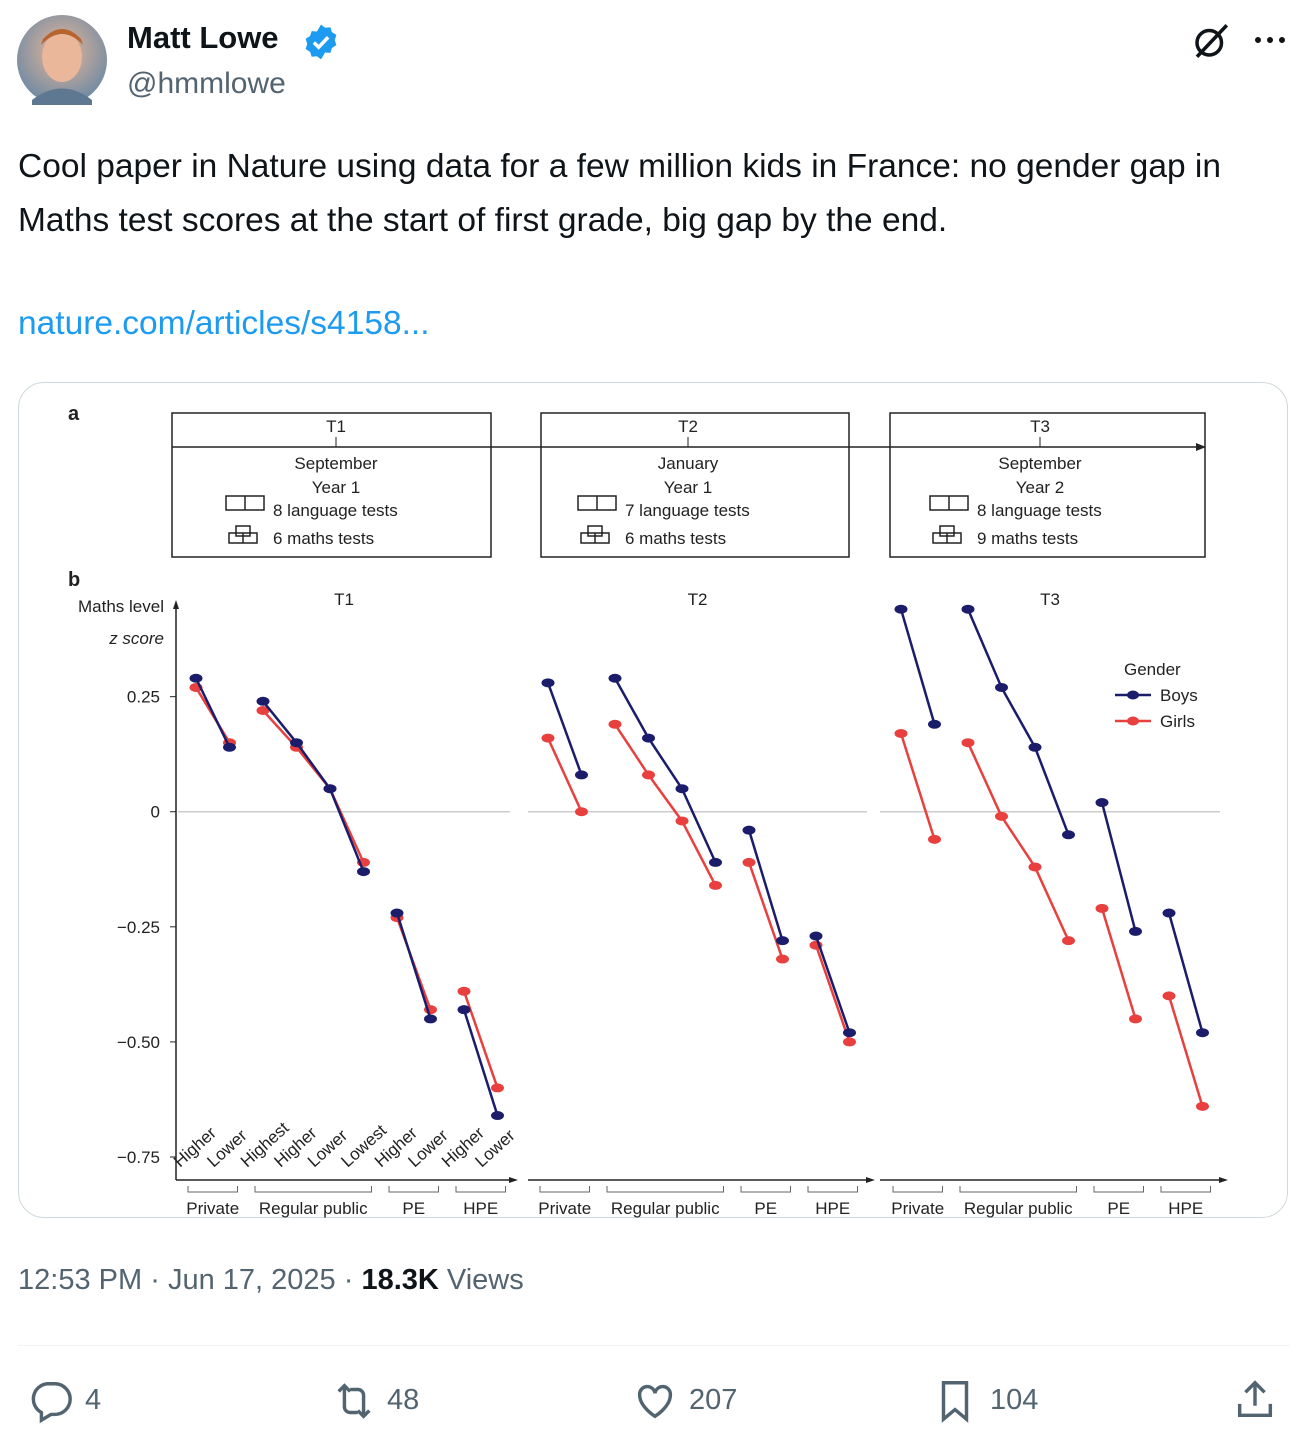  I want to click on month: January, so click(688, 463).